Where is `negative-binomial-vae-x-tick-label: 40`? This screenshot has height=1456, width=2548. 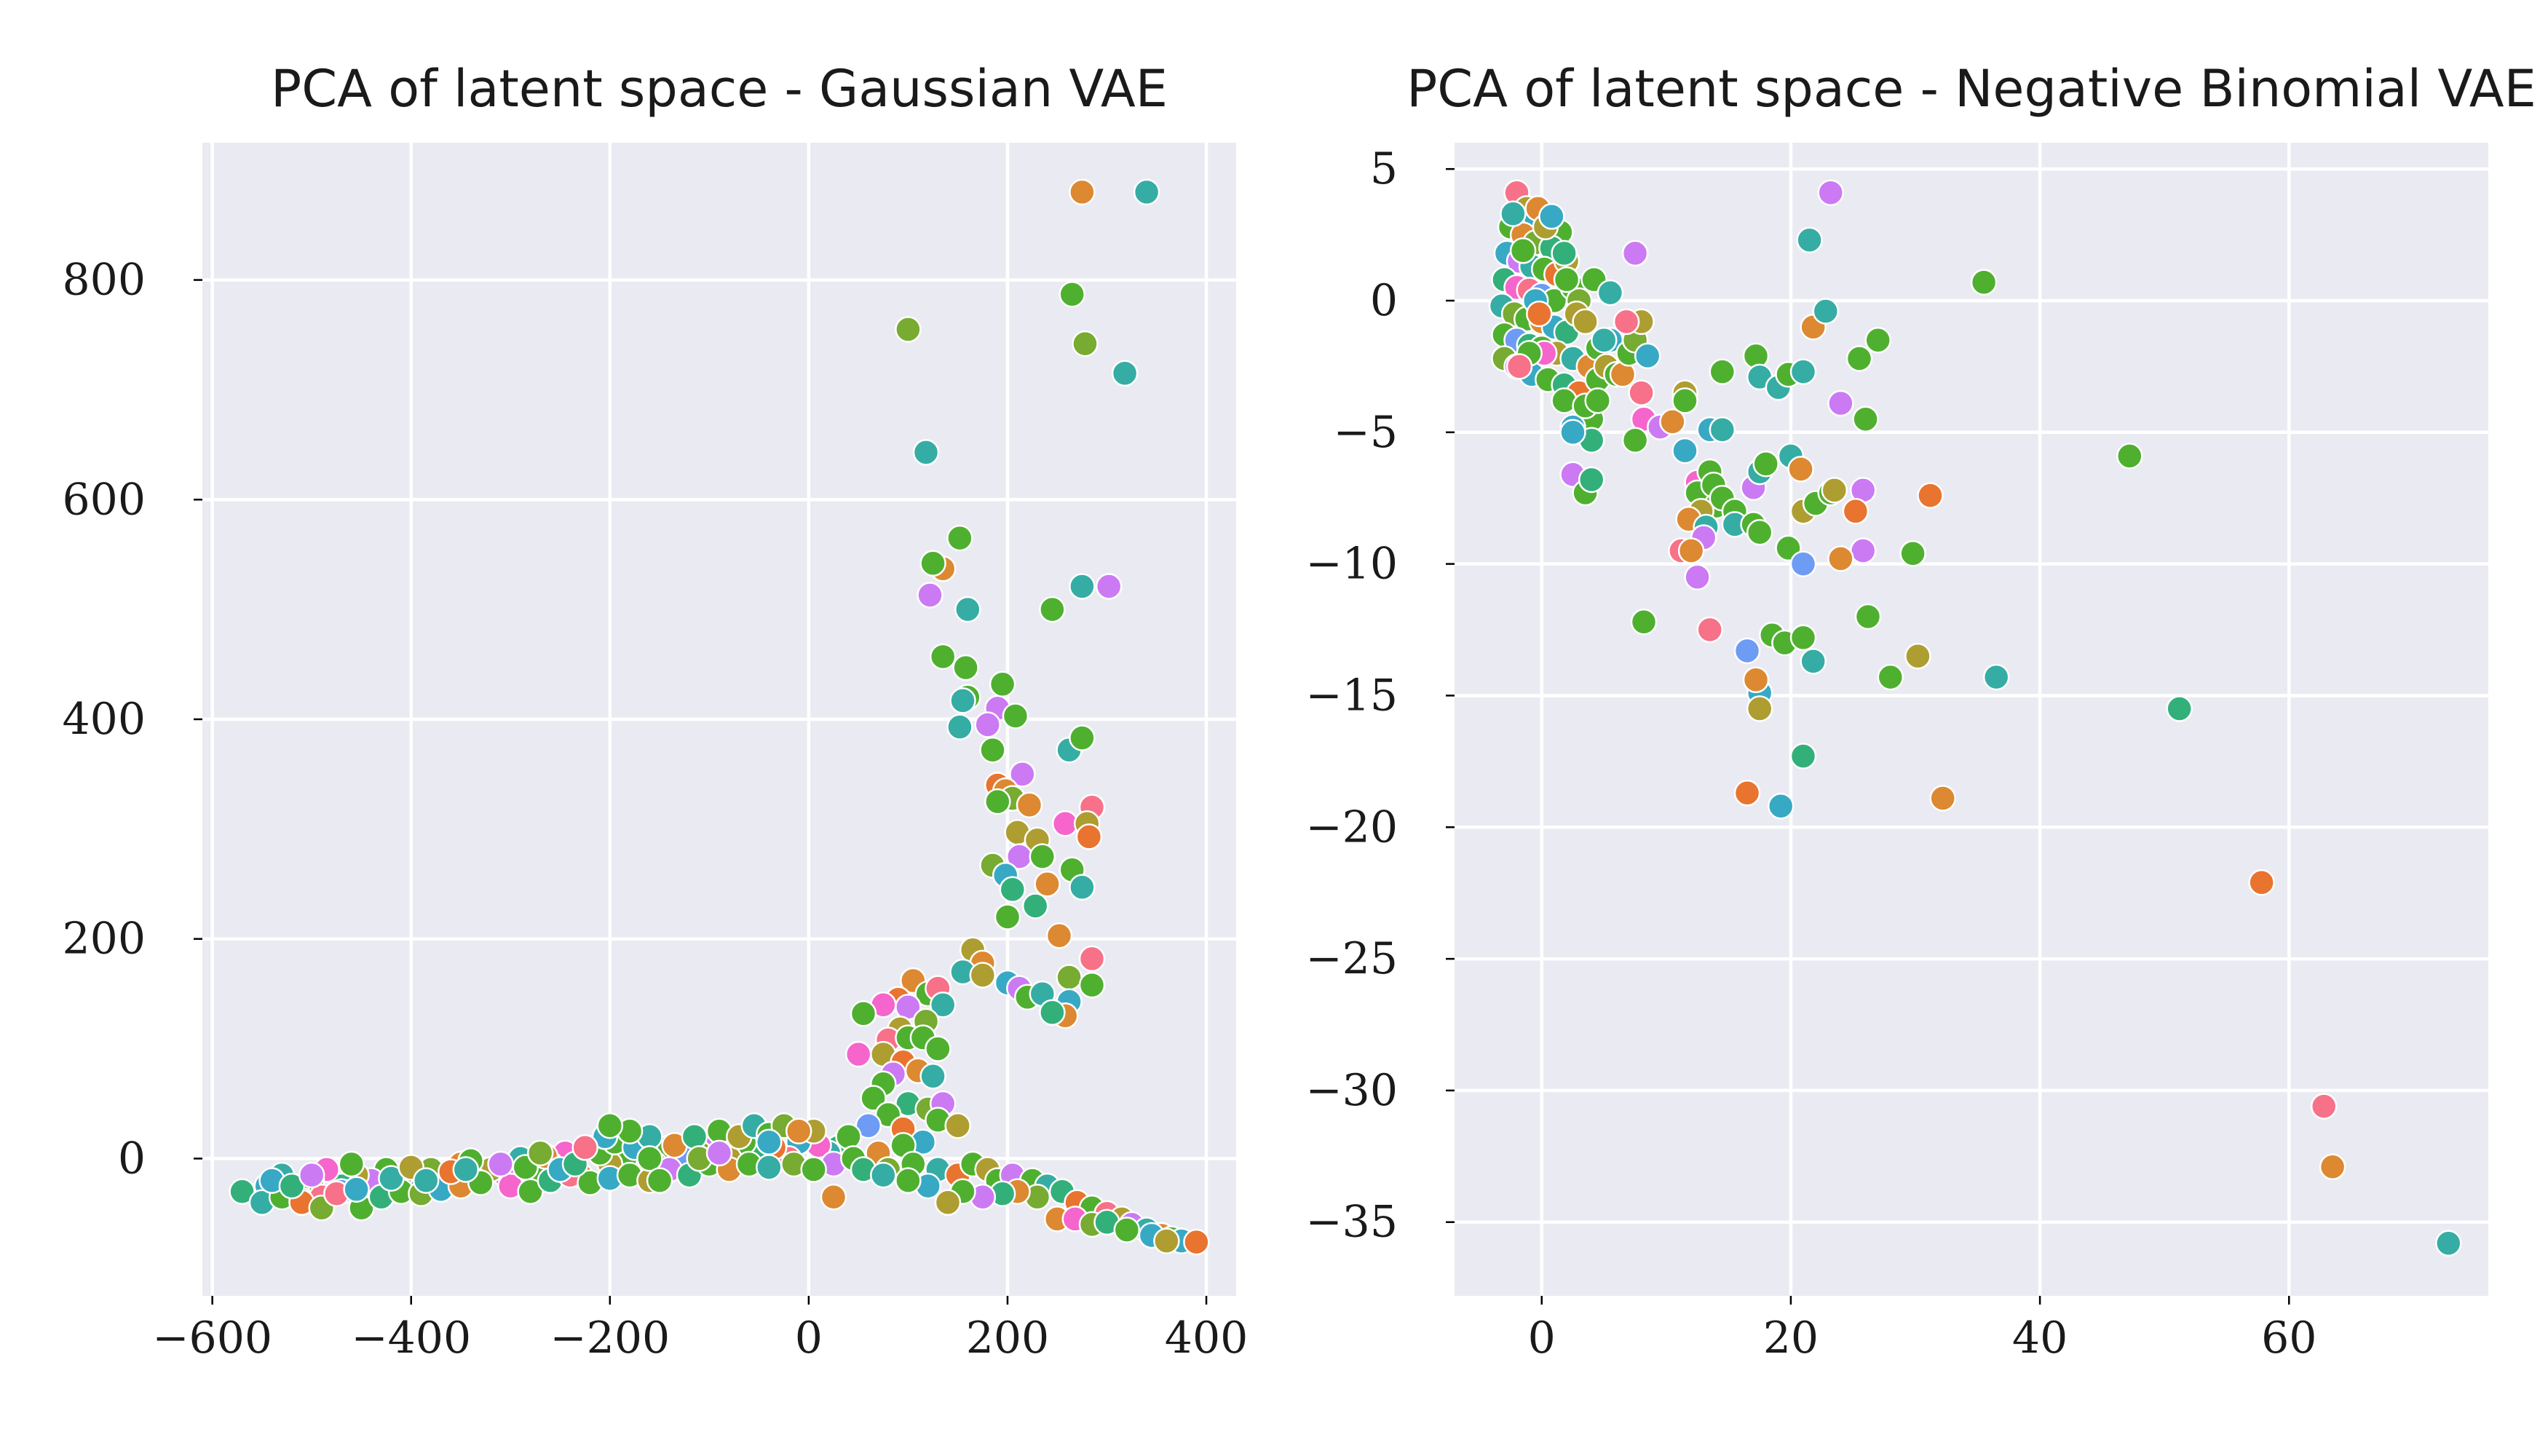 negative-binomial-vae-x-tick-label: 40 is located at coordinates (2040, 1338).